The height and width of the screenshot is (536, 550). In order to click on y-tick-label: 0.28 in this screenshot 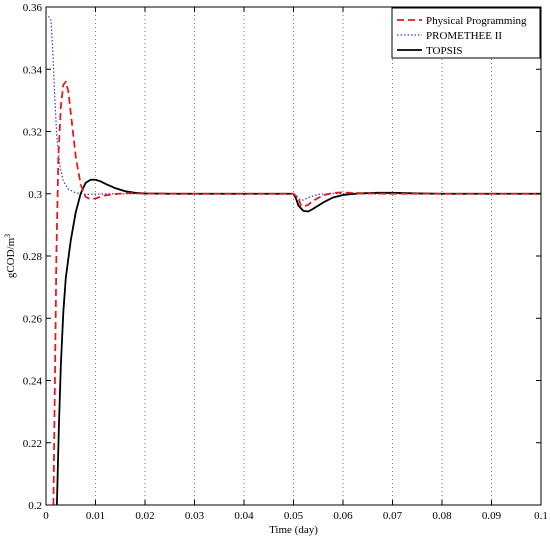, I will do `click(33, 257)`.